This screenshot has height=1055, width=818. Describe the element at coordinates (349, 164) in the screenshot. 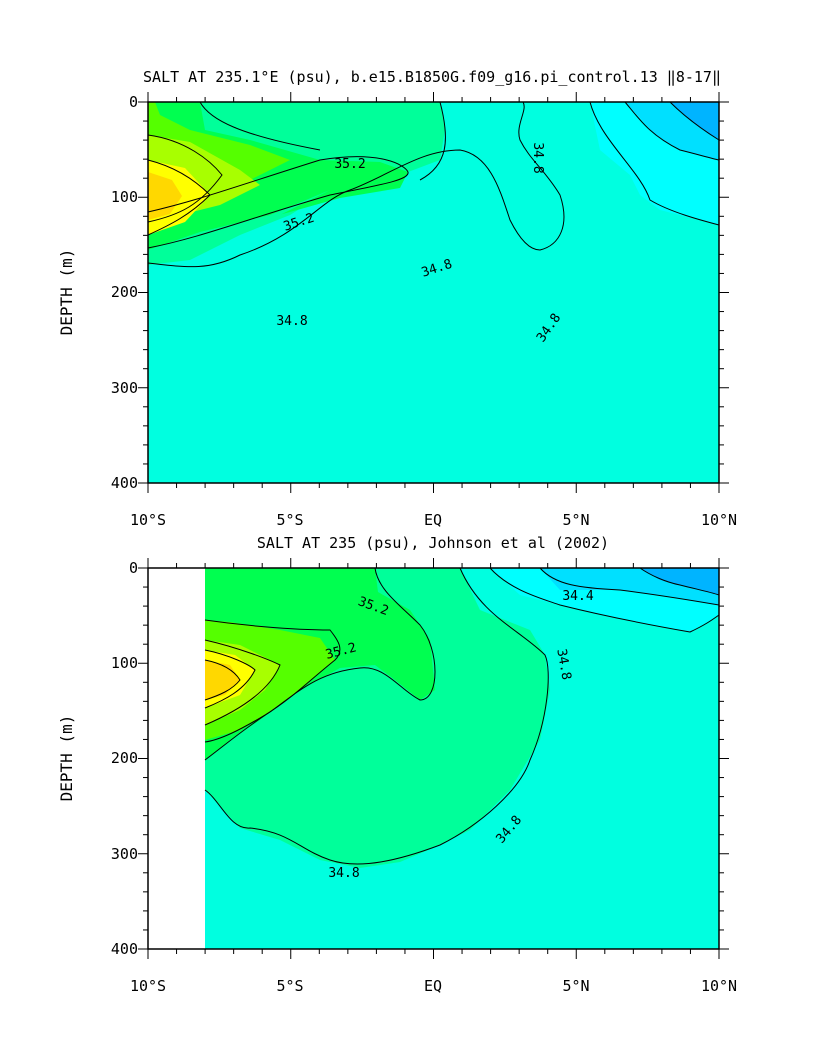

I see `contour-label: 35.2` at that location.